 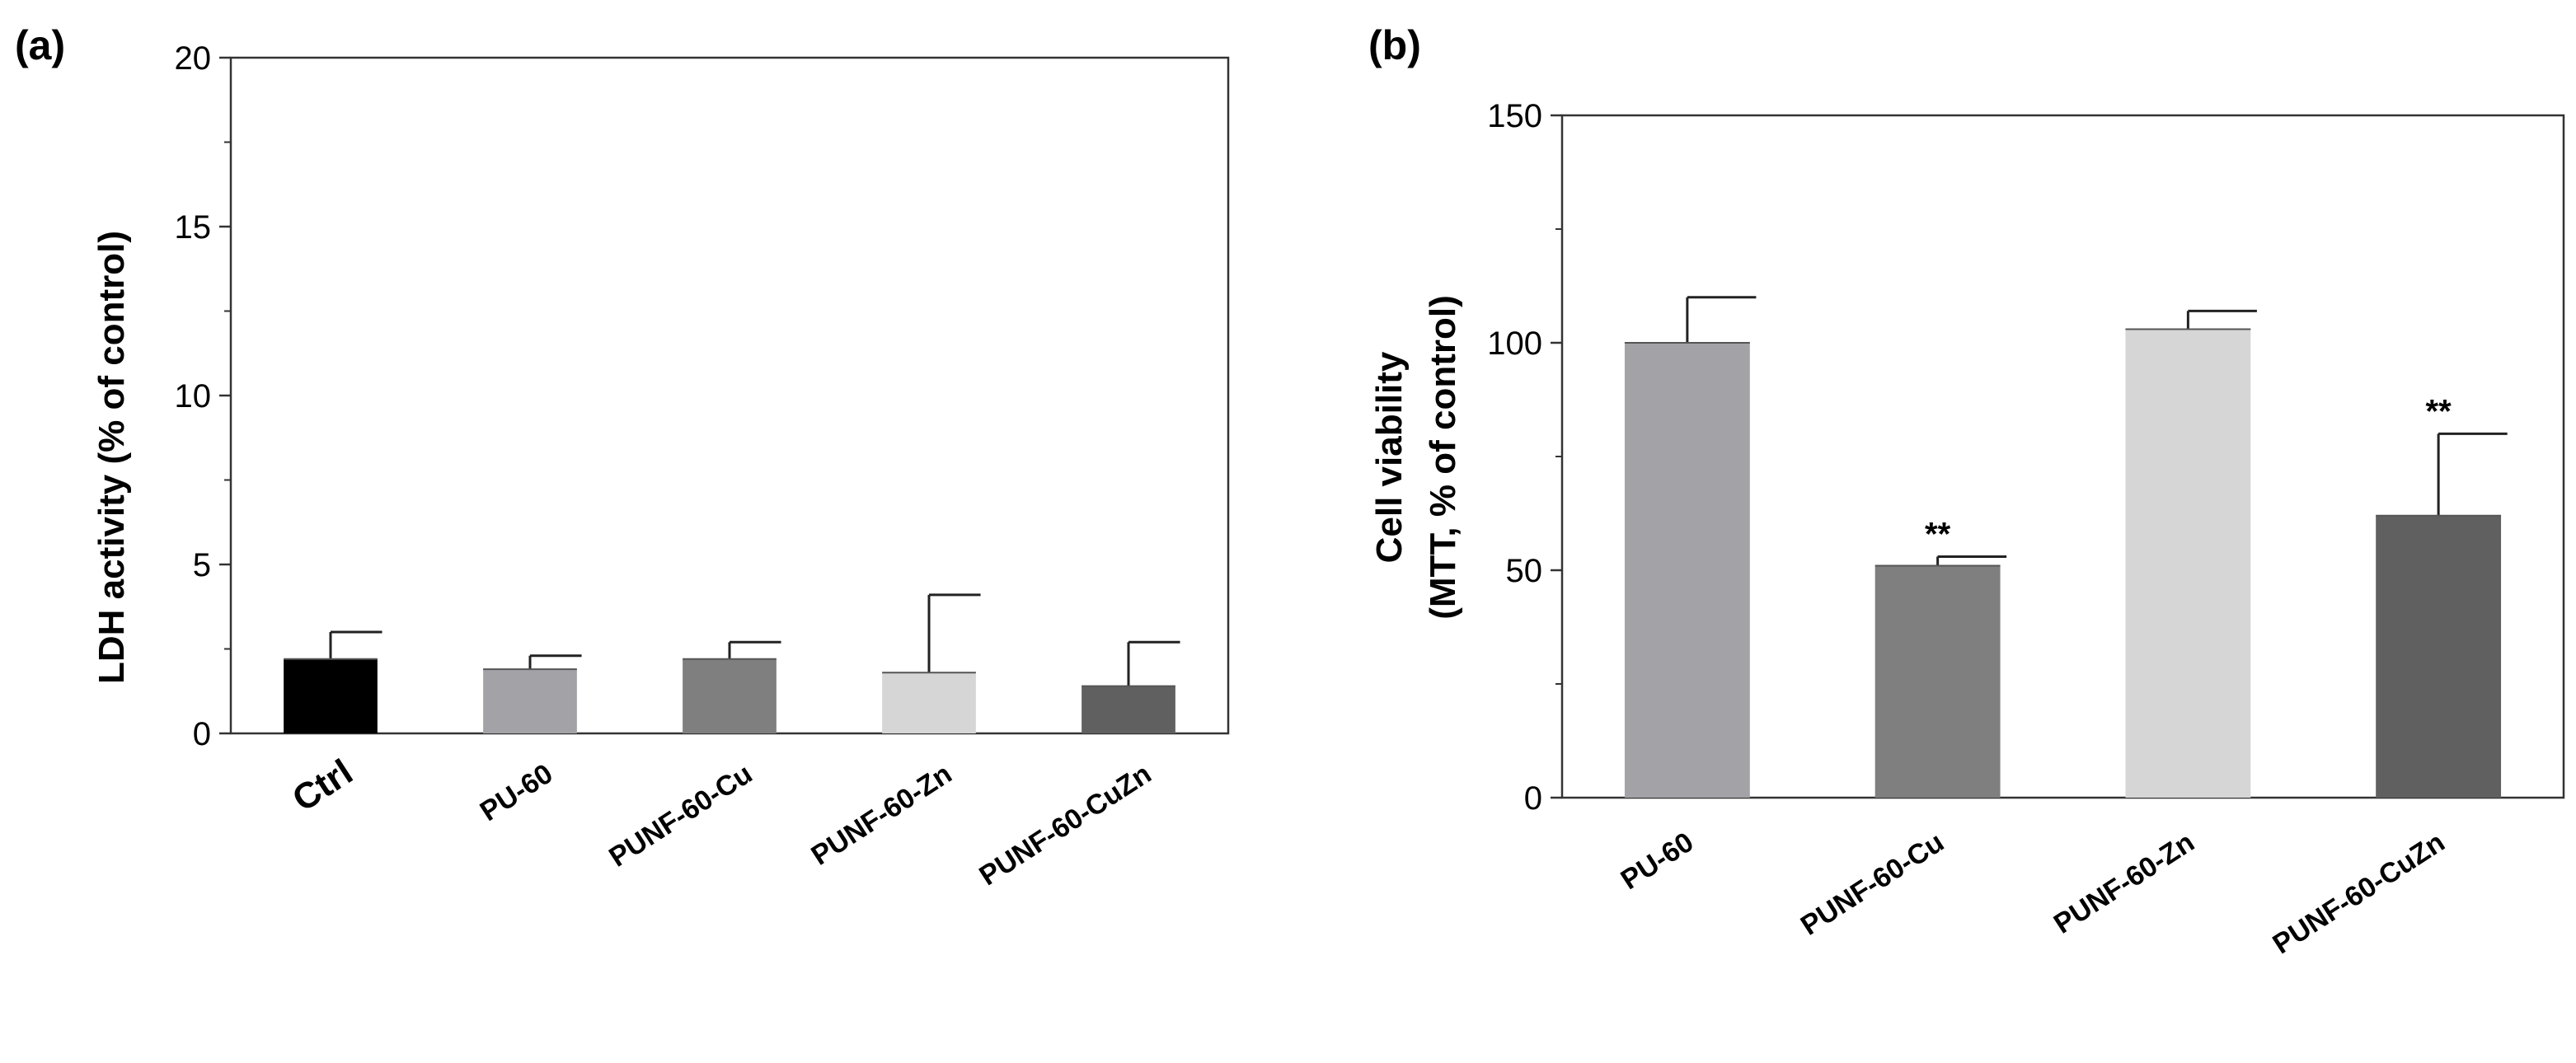 What do you see at coordinates (202, 565) in the screenshot?
I see `a-y-tick-label: 5` at bounding box center [202, 565].